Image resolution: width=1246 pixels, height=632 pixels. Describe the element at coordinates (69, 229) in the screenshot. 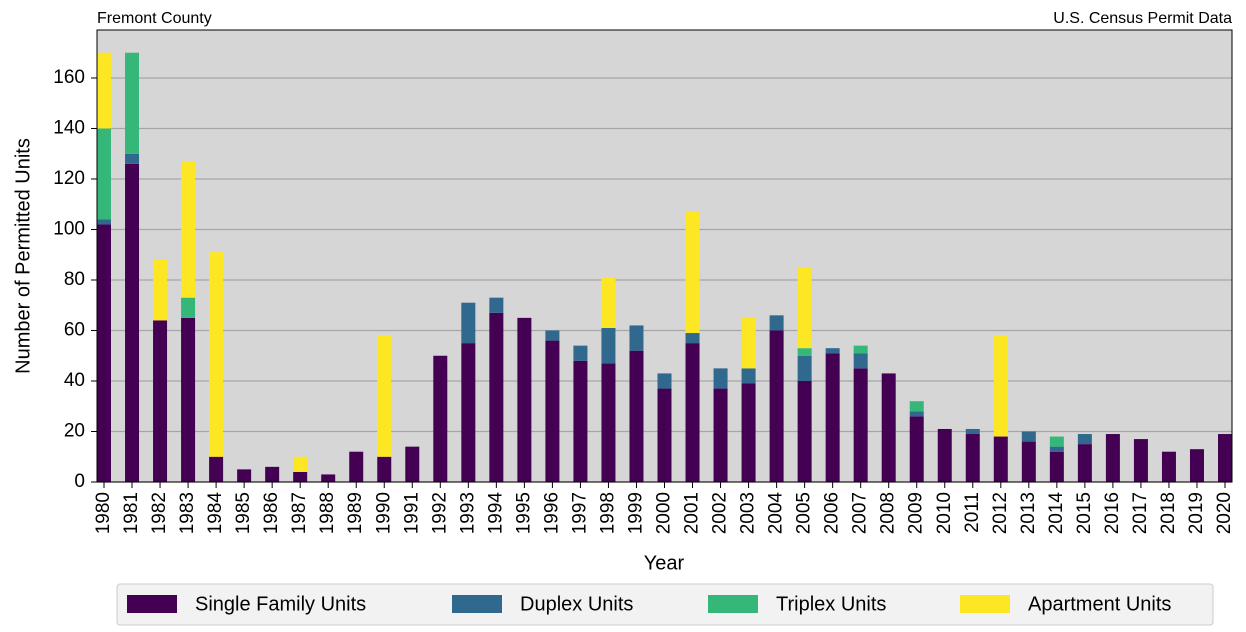

I see `y-tick-label: 100` at that location.